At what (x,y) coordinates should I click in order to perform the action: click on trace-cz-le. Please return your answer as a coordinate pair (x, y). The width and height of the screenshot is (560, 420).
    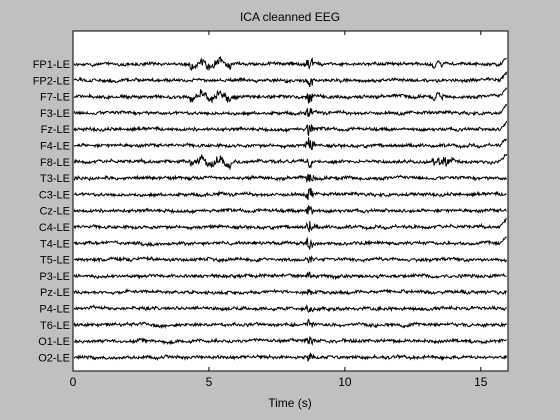
    Looking at the image, I should click on (290, 210).